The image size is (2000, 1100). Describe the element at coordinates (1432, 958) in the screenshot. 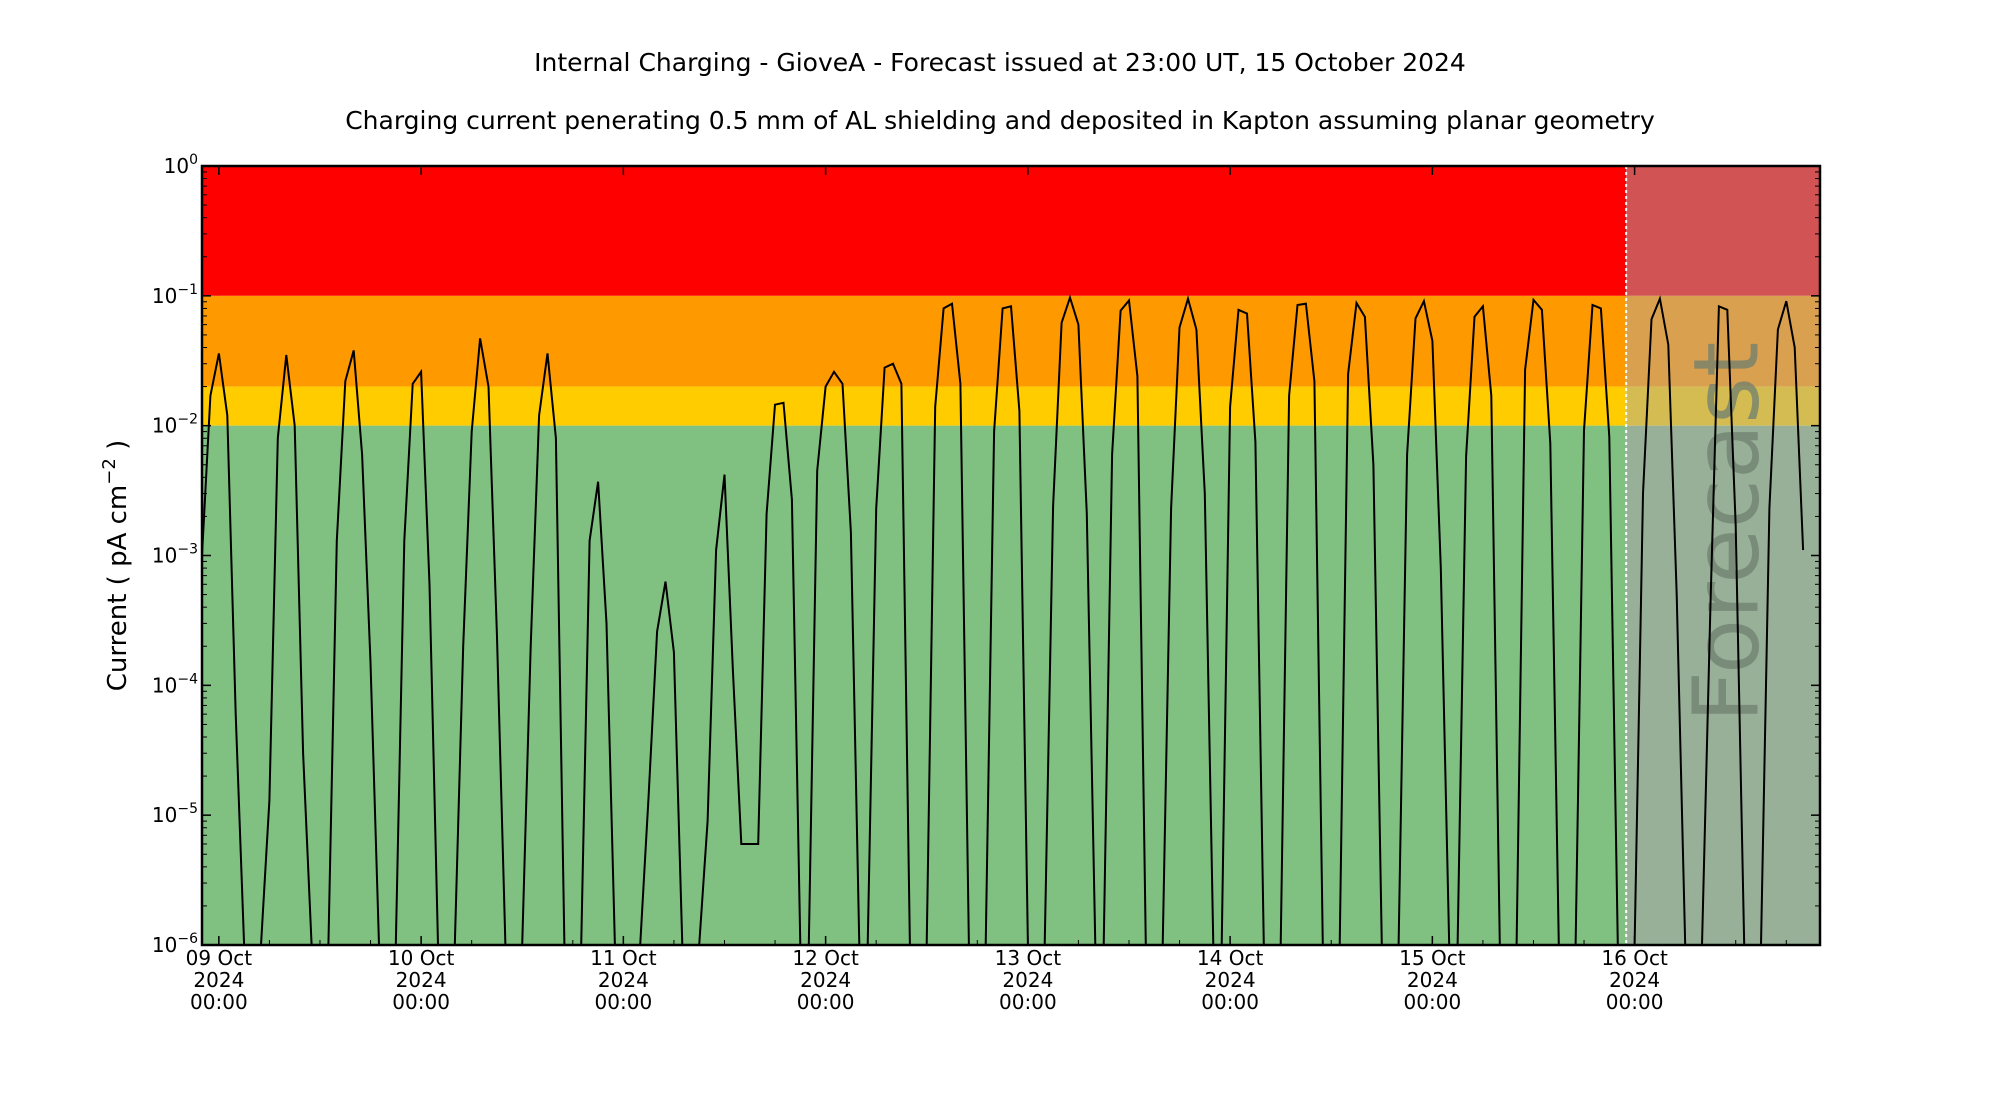

I see `x-tick-label: 15 Oct` at that location.